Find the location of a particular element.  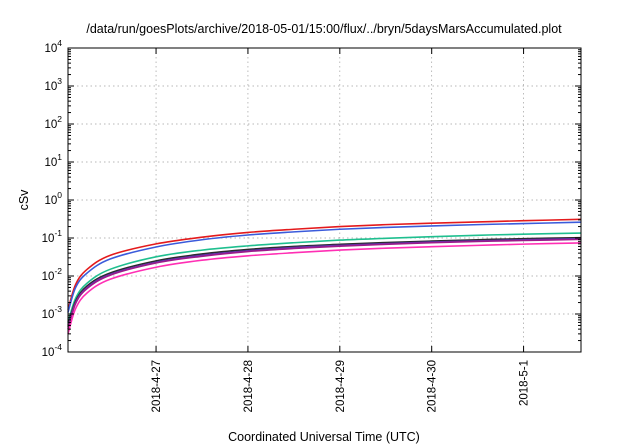

y-tick-label: 10⁰ is located at coordinates (53, 198).